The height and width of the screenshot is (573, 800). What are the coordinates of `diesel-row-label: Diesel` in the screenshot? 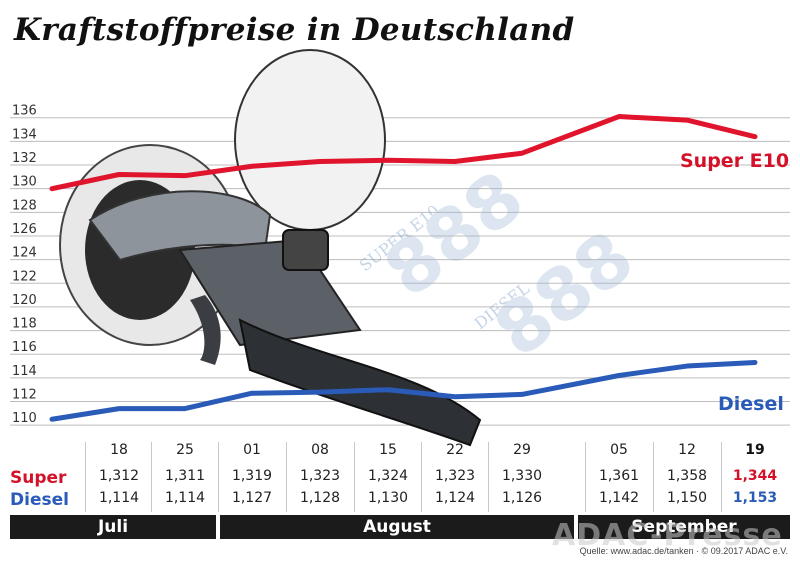 It's located at (39, 500).